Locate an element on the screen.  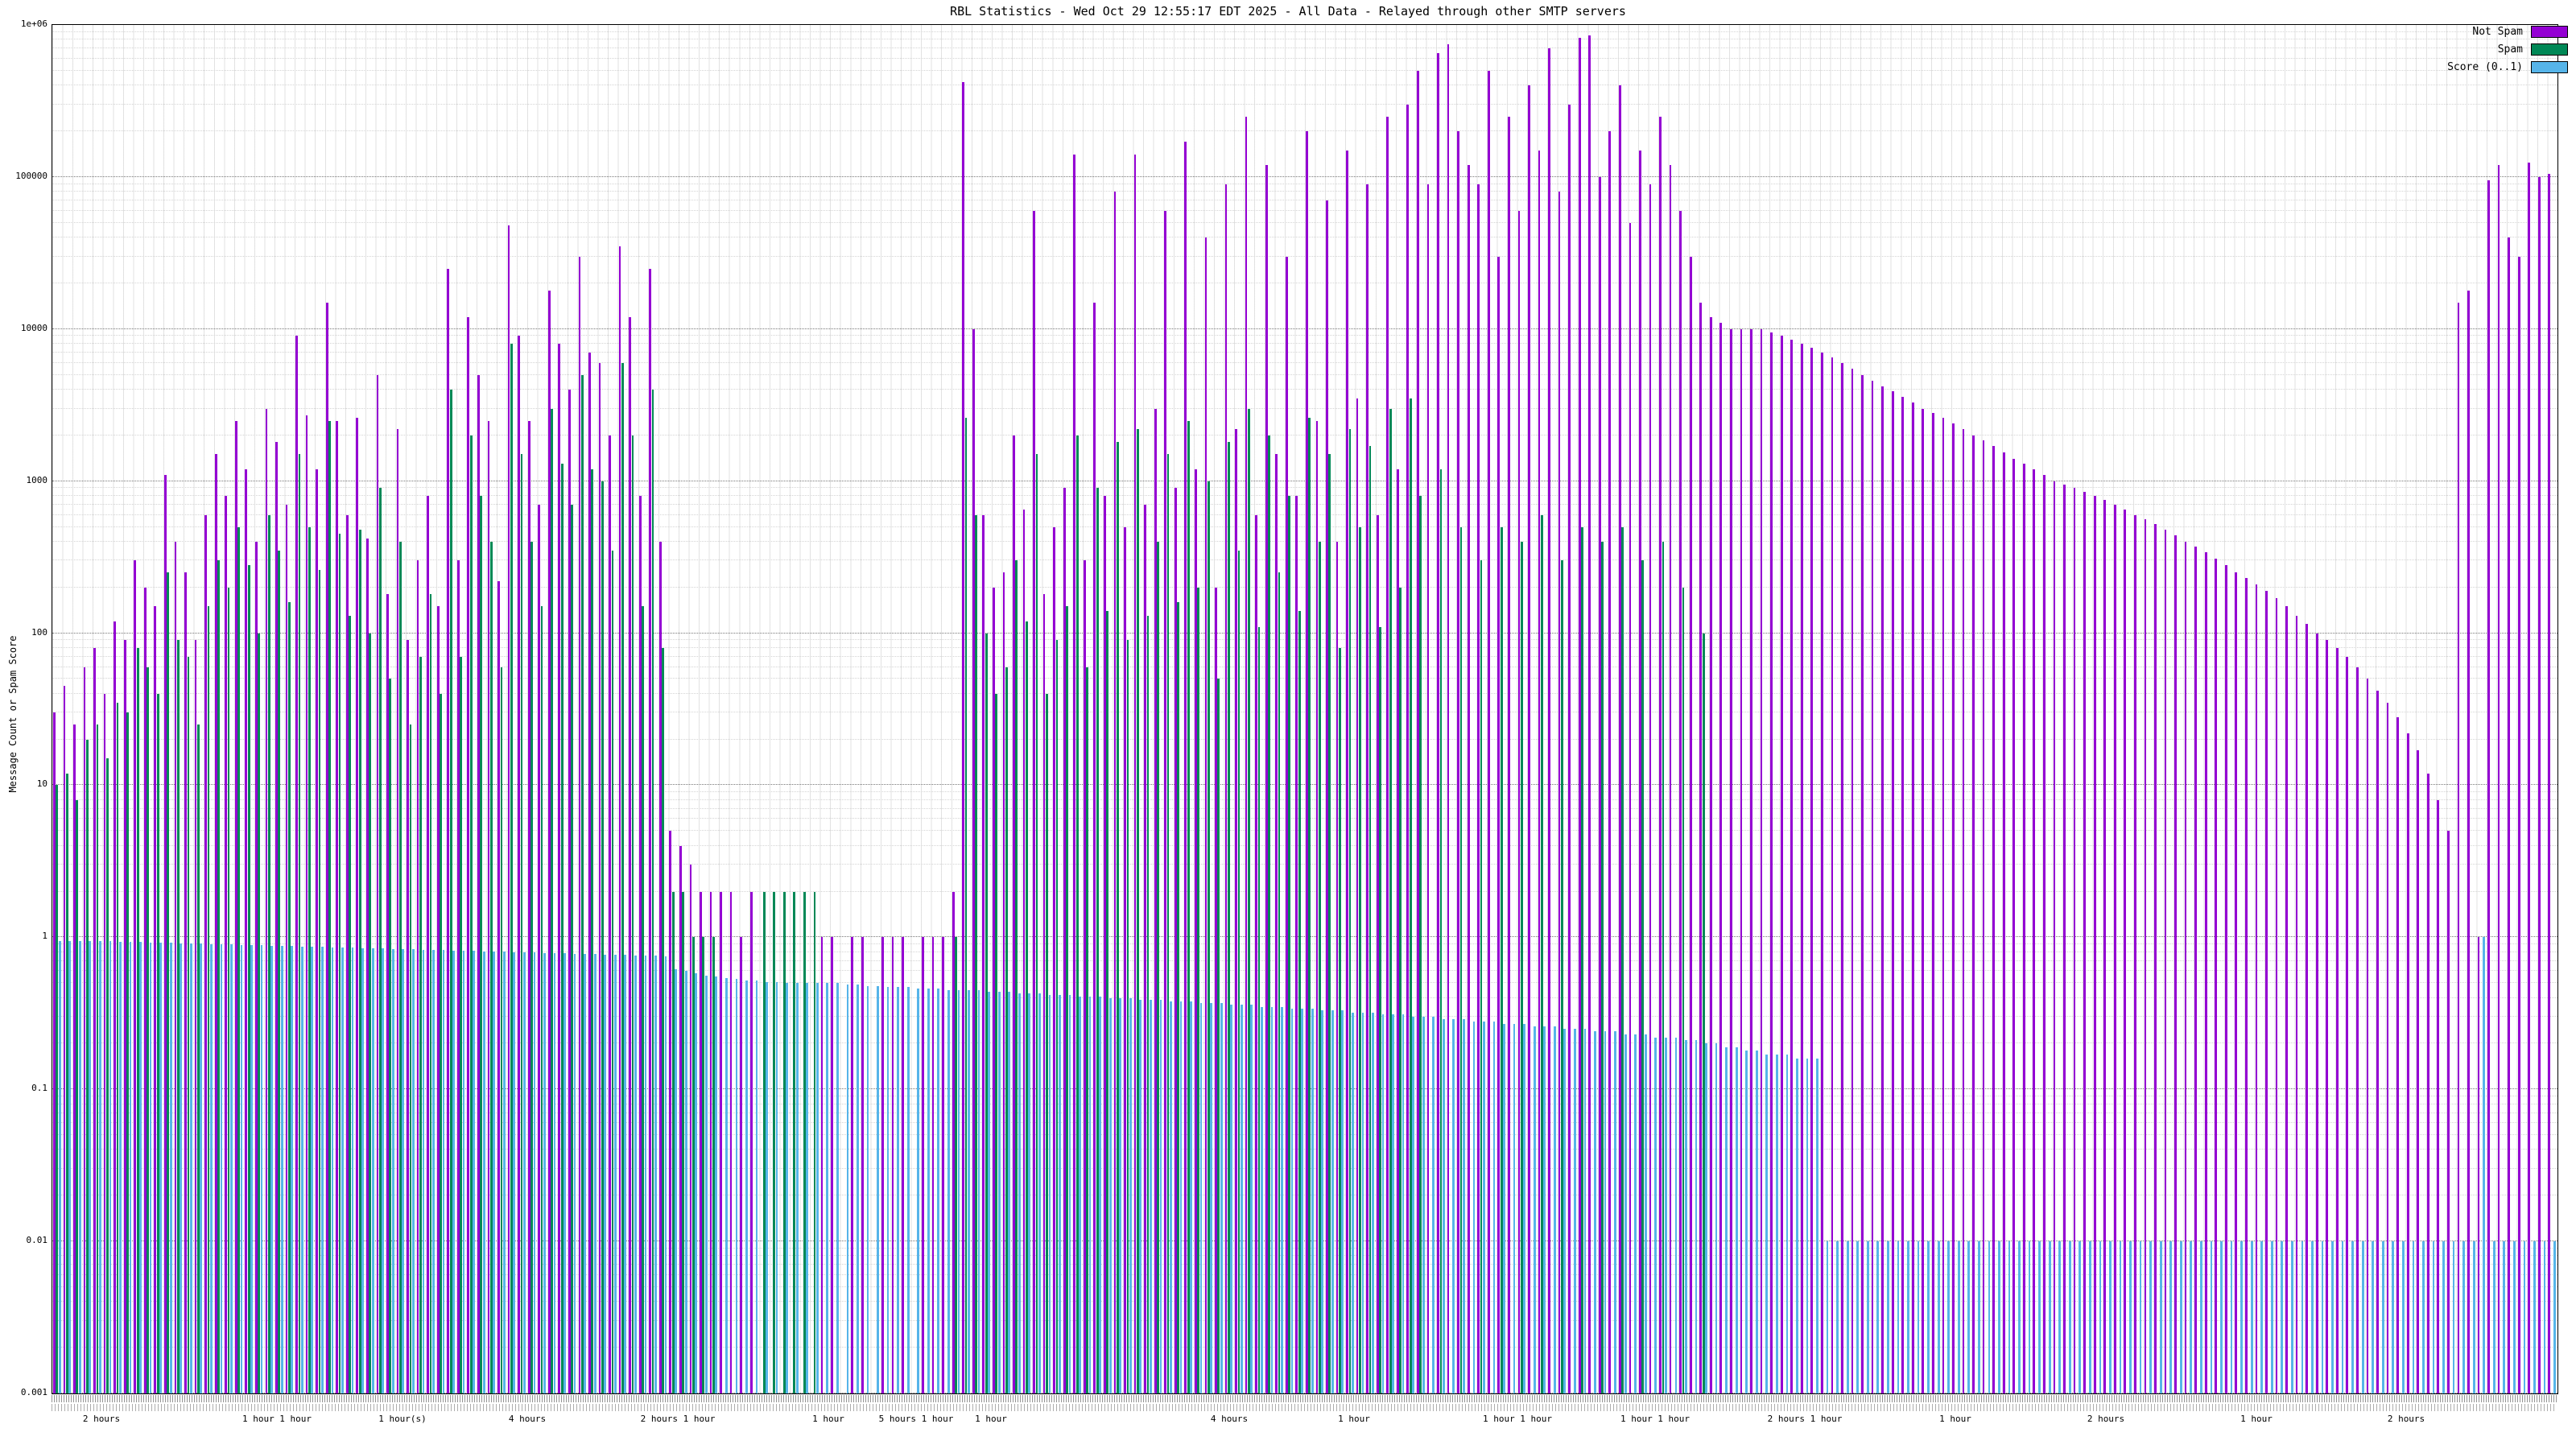
x-group-label: 1 hour is located at coordinates (991, 1419).